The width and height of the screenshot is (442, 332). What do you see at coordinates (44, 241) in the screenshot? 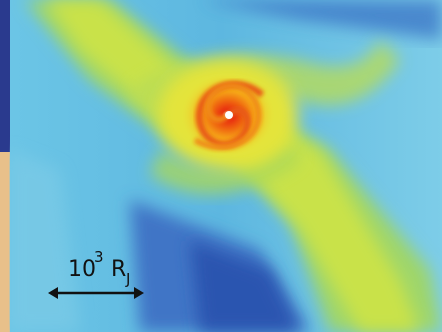
I see `light-region` at bounding box center [44, 241].